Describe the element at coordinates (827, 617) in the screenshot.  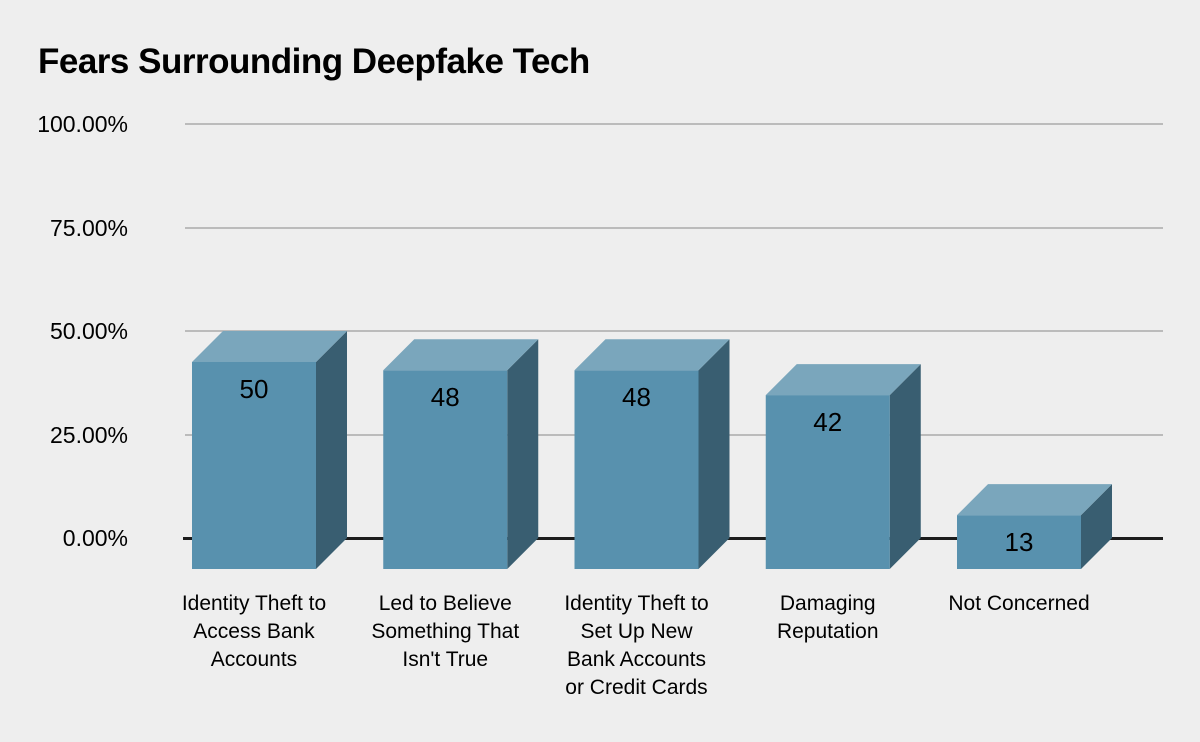
I see `x-axis-category-label: Damaging Reputation` at that location.